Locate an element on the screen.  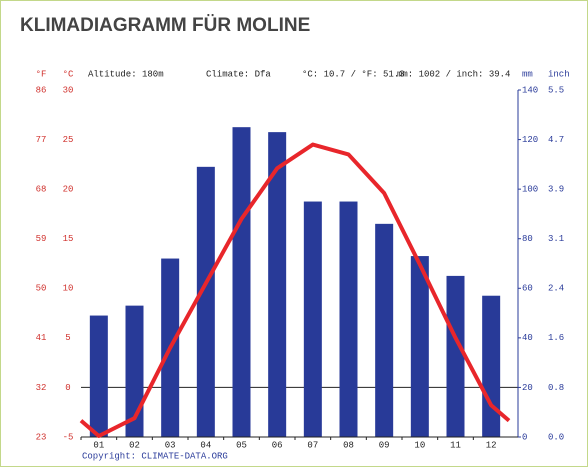
f-tick-label: 77 is located at coordinates (41, 140).